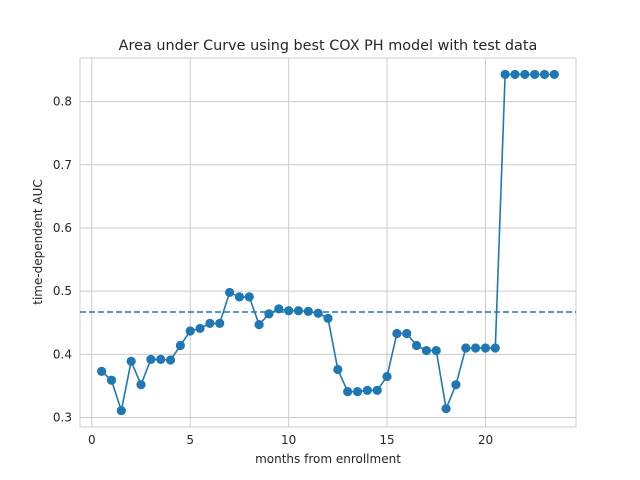  I want to click on y-tick-label: 0.4, so click(62, 354).